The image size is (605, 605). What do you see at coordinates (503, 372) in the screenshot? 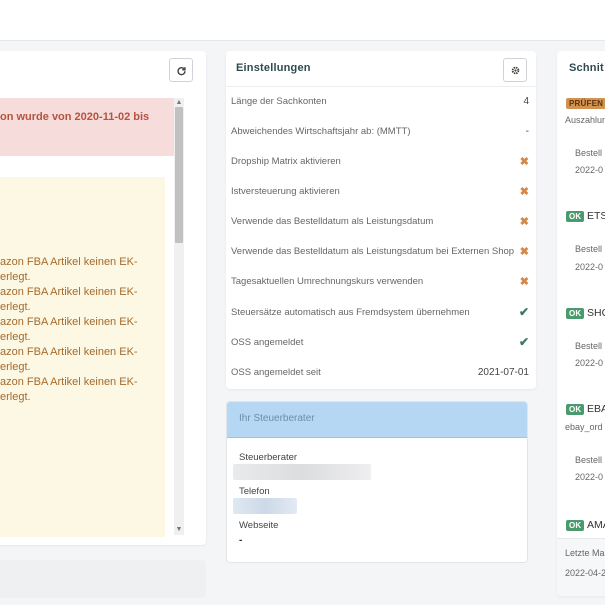
I see `setting-value: 2021-07-01` at bounding box center [503, 372].